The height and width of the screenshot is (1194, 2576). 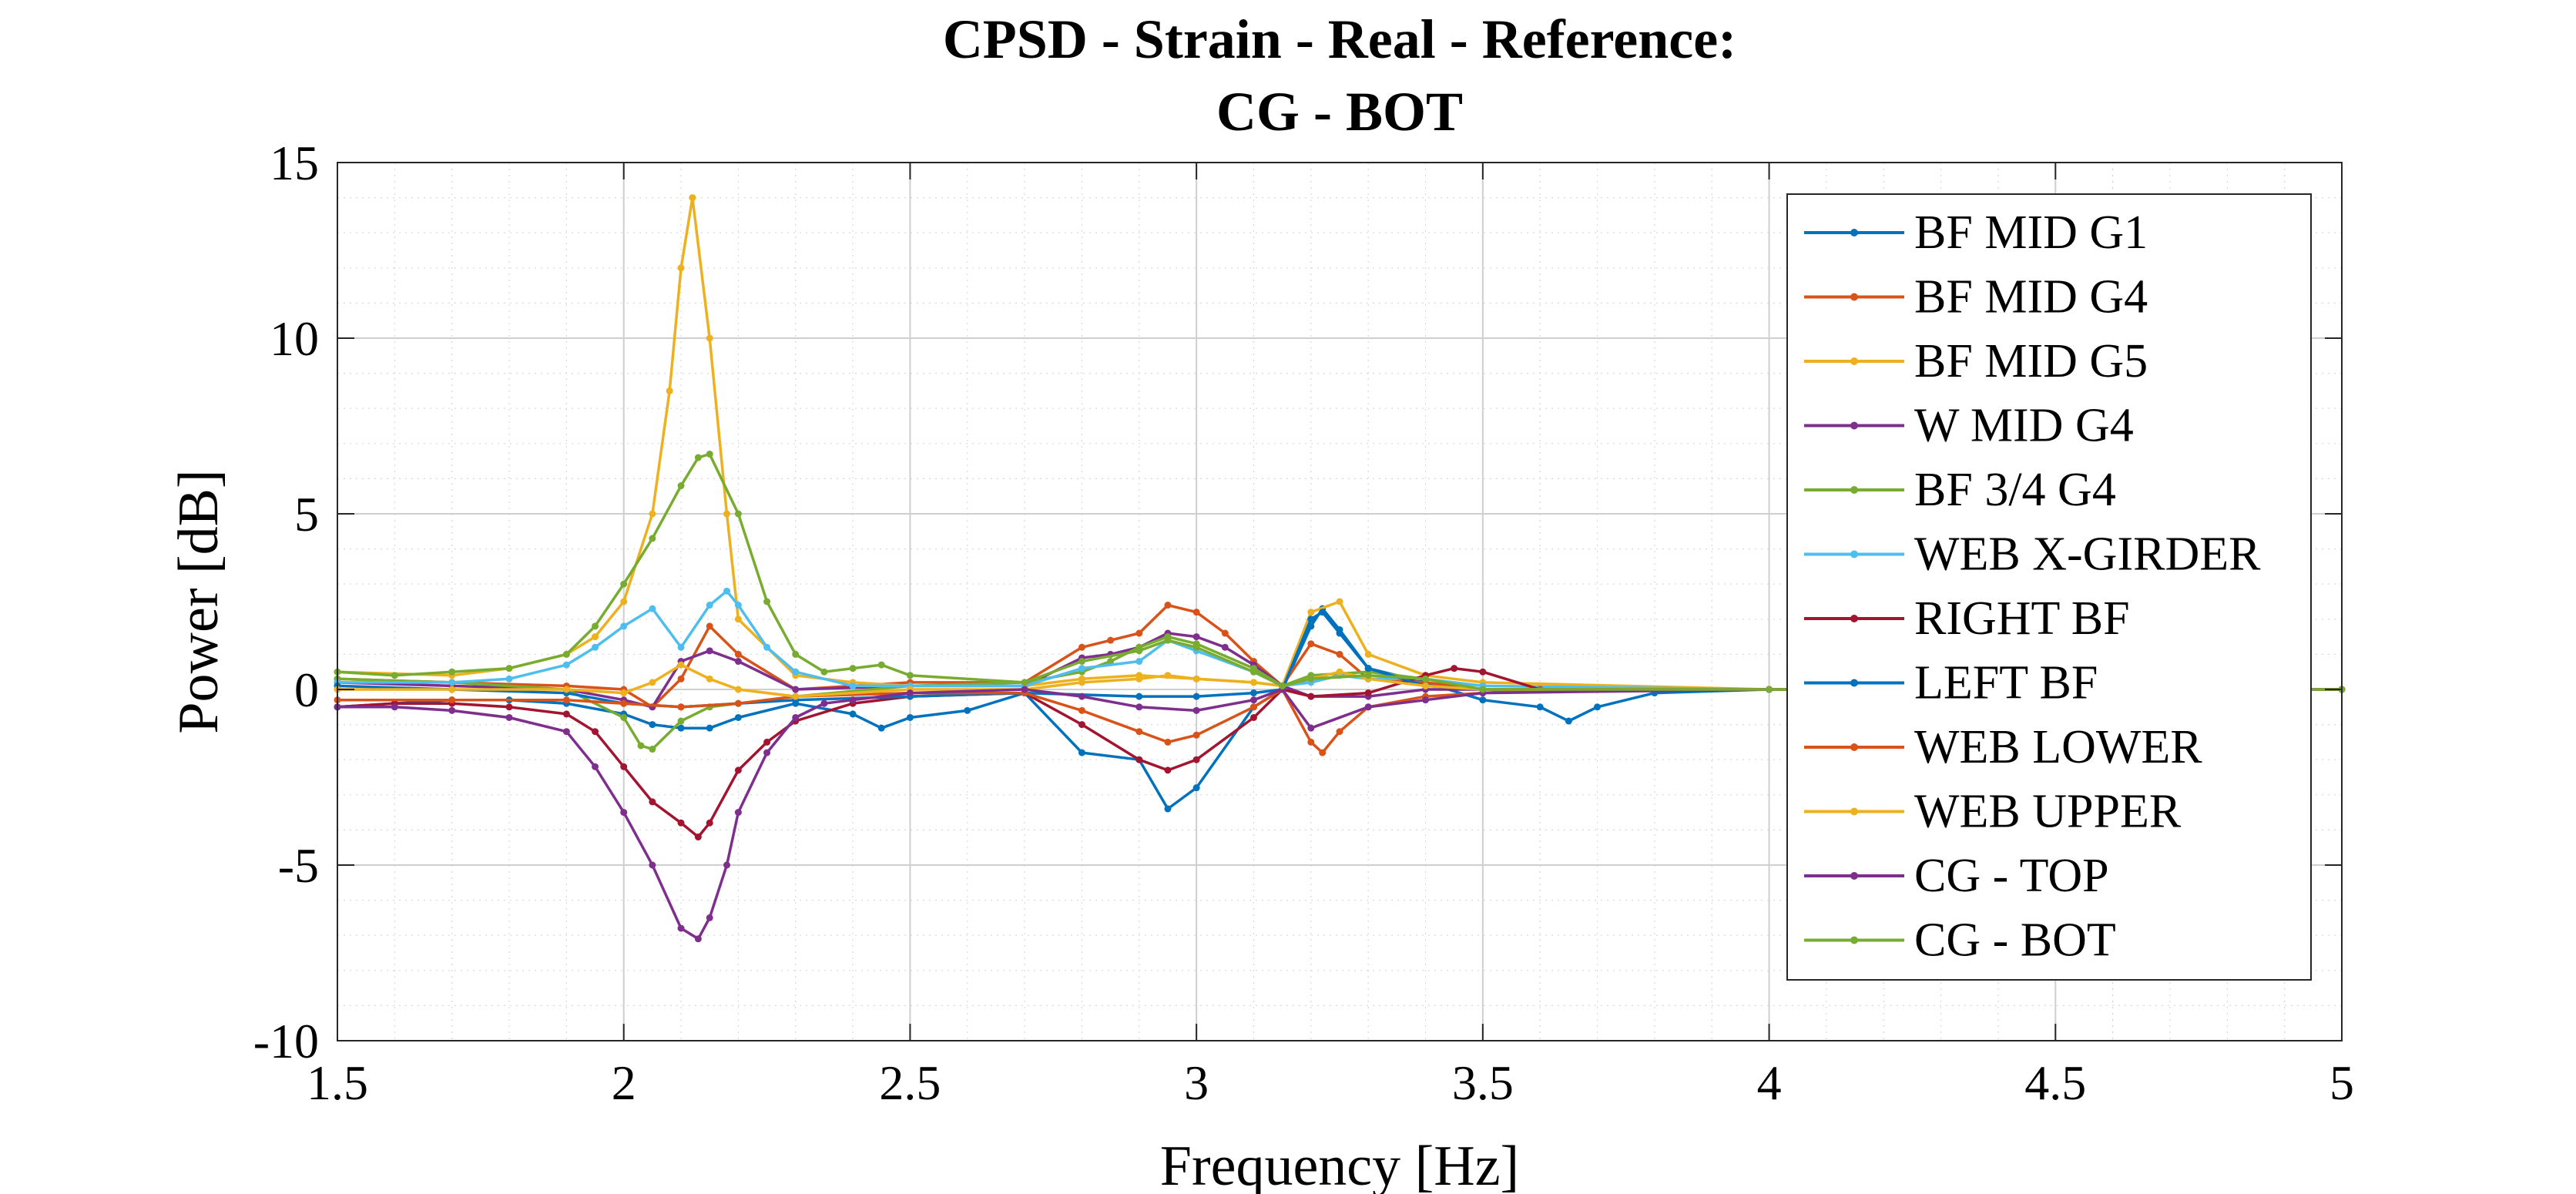 I want to click on legend-label: CG - TOP, so click(x=2011, y=876).